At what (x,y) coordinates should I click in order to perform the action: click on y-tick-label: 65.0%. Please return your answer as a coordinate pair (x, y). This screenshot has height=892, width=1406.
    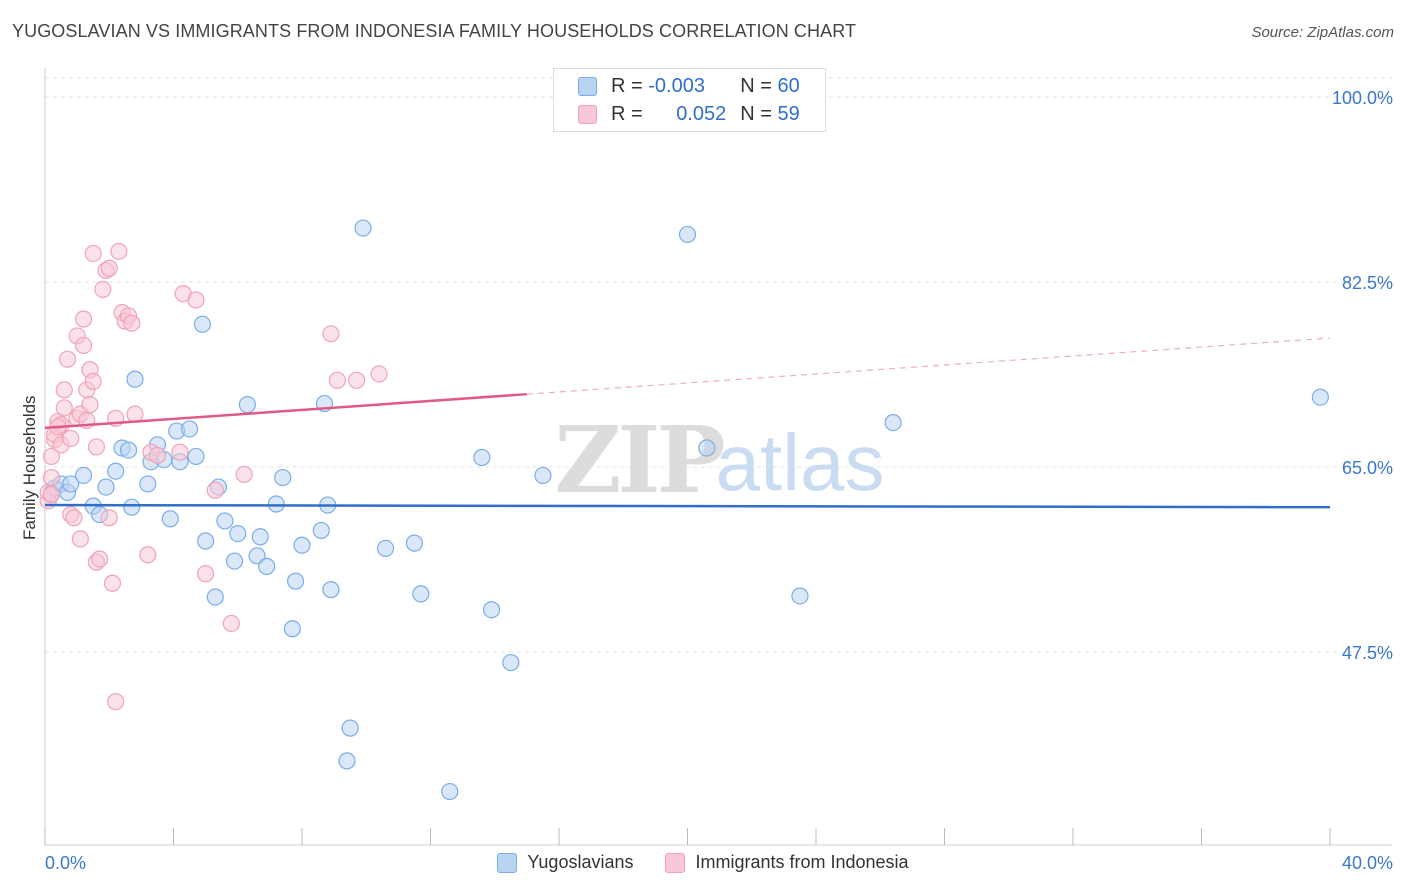
    Looking at the image, I should click on (1367, 468).